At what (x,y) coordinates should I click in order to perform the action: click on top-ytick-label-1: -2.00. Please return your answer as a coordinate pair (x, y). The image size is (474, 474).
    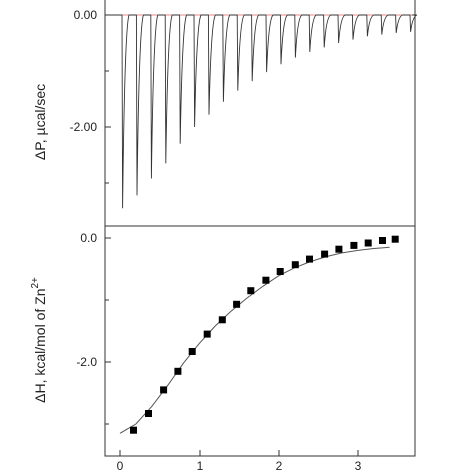
    Looking at the image, I should click on (84, 127).